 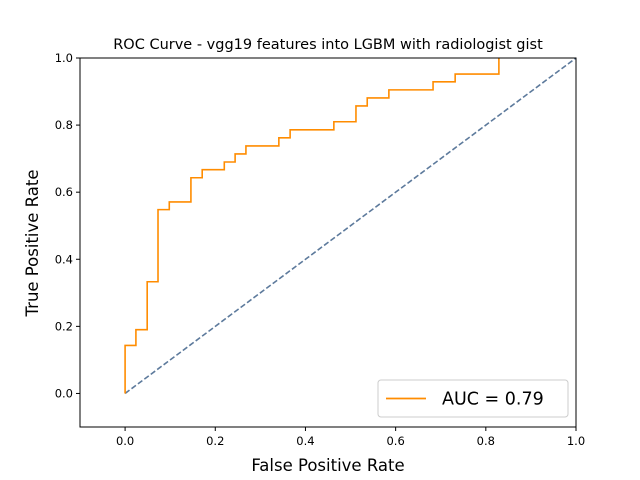 I want to click on x-tick-label: 1.0, so click(x=576, y=441).